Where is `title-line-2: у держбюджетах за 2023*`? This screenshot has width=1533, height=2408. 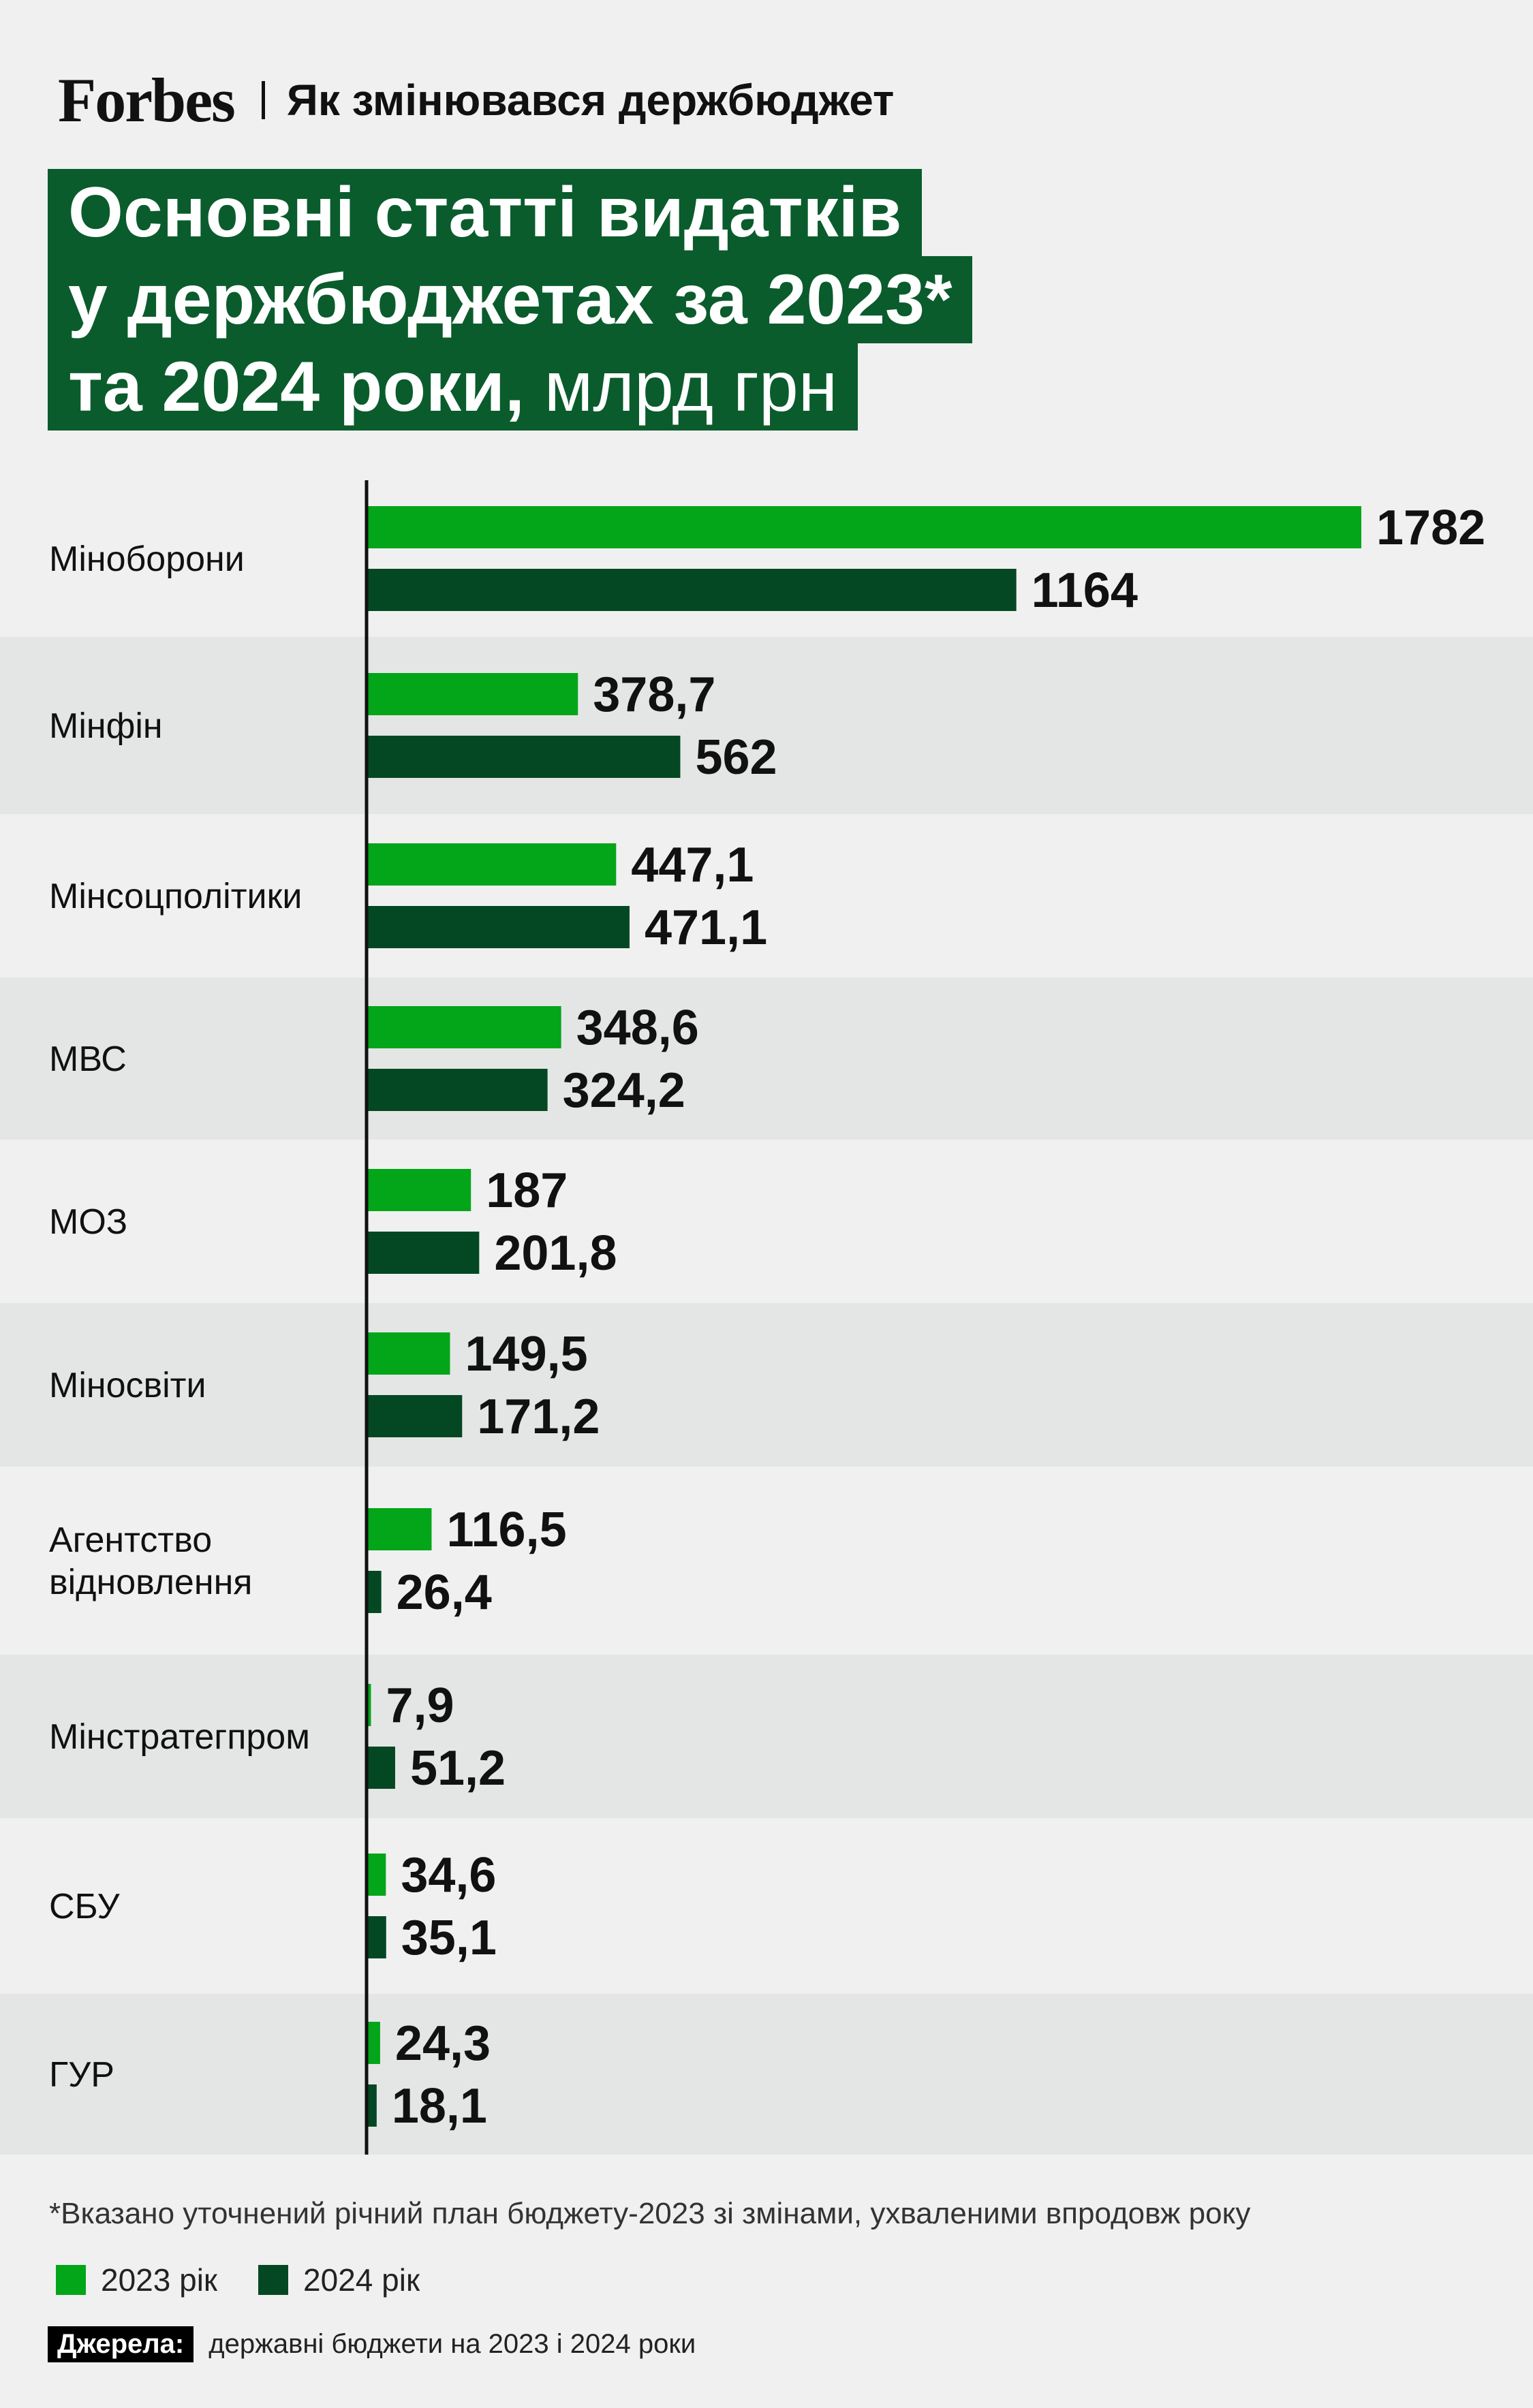 title-line-2: у держбюджетах за 2023* is located at coordinates (510, 299).